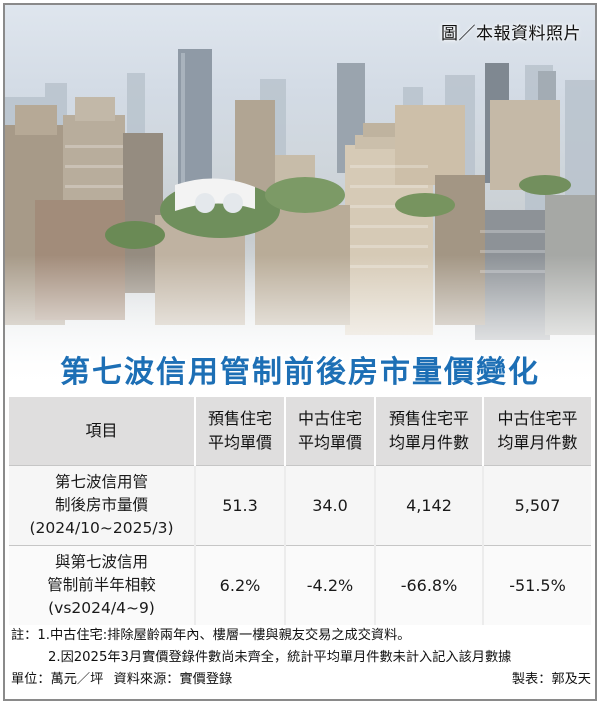 The width and height of the screenshot is (600, 704). Describe the element at coordinates (240, 504) in the screenshot. I see `table-cell: 51.3` at that location.